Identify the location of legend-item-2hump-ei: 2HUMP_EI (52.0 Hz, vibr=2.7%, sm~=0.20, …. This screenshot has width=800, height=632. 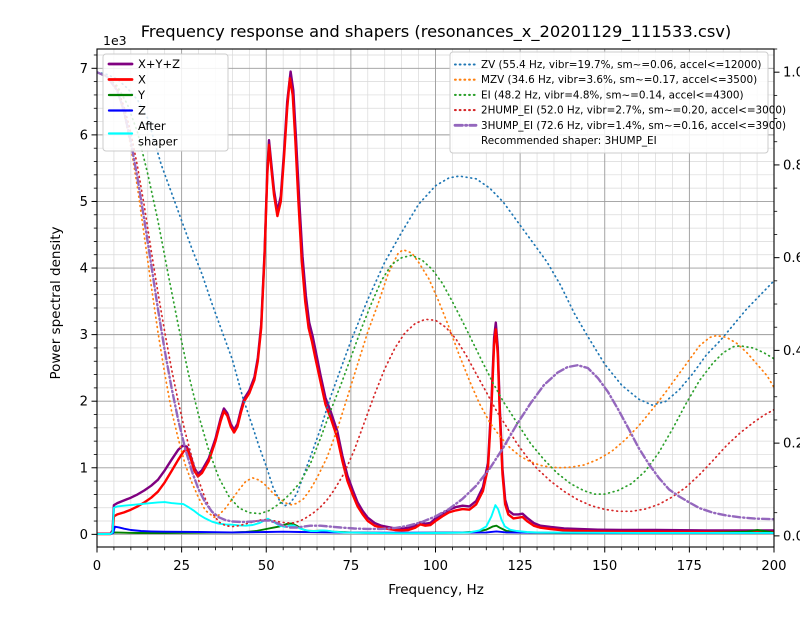
(619, 111).